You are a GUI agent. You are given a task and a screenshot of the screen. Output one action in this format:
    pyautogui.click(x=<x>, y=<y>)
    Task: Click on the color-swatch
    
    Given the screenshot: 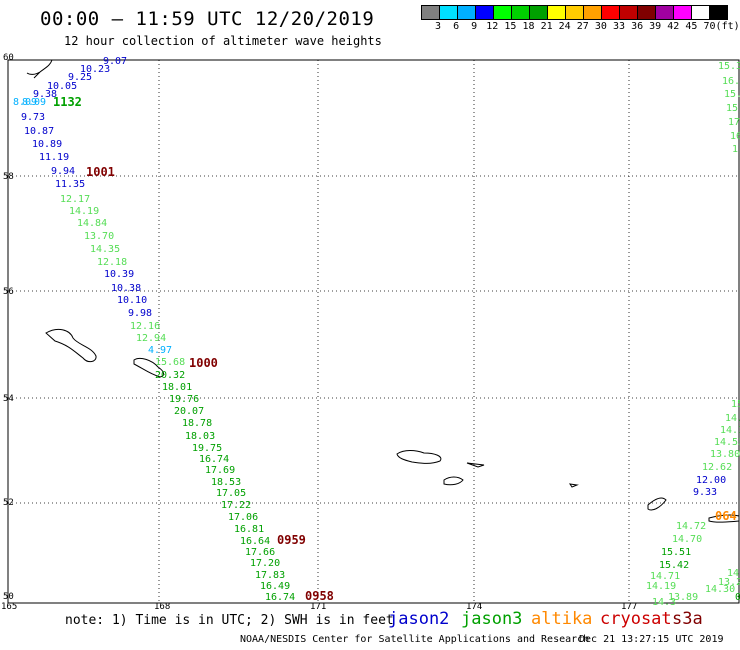 What is the action you would take?
    pyautogui.click(x=718, y=12)
    